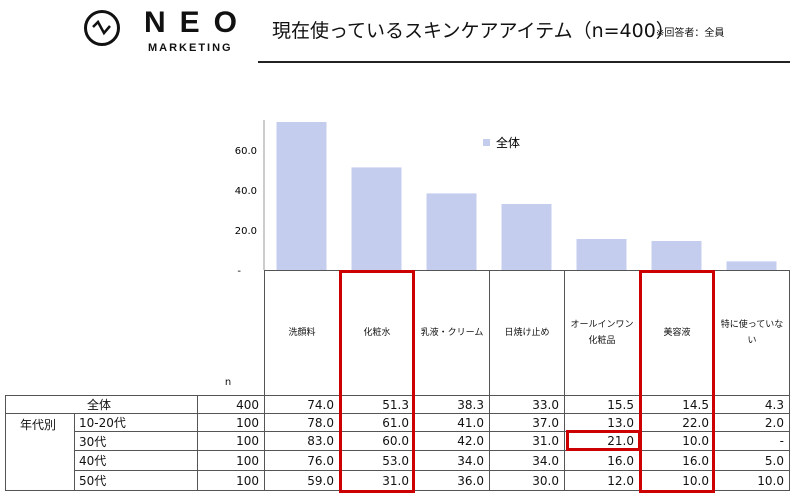 This screenshot has height=497, width=800. Describe the element at coordinates (527, 480) in the screenshot. I see `value-cell: 30.0` at that location.